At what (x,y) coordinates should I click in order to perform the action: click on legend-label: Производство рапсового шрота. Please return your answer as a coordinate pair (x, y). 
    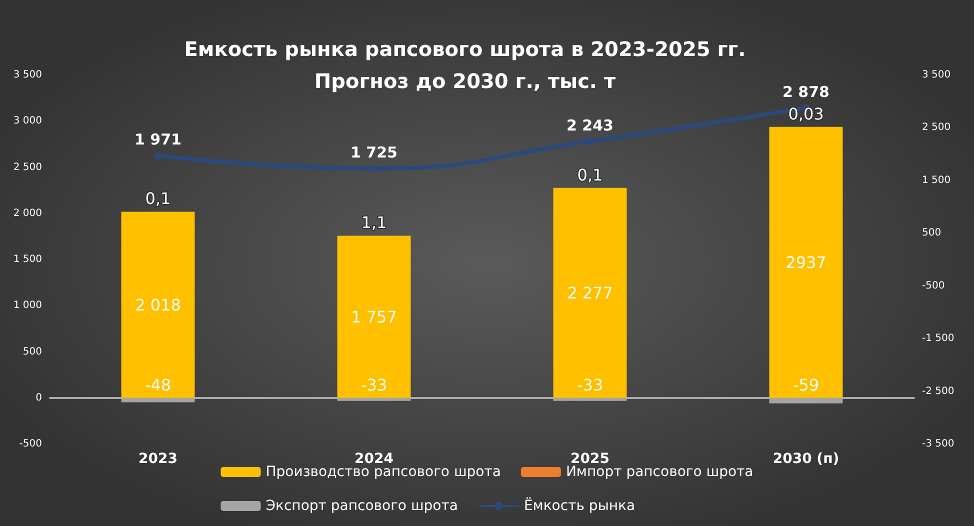
    Looking at the image, I should click on (383, 472).